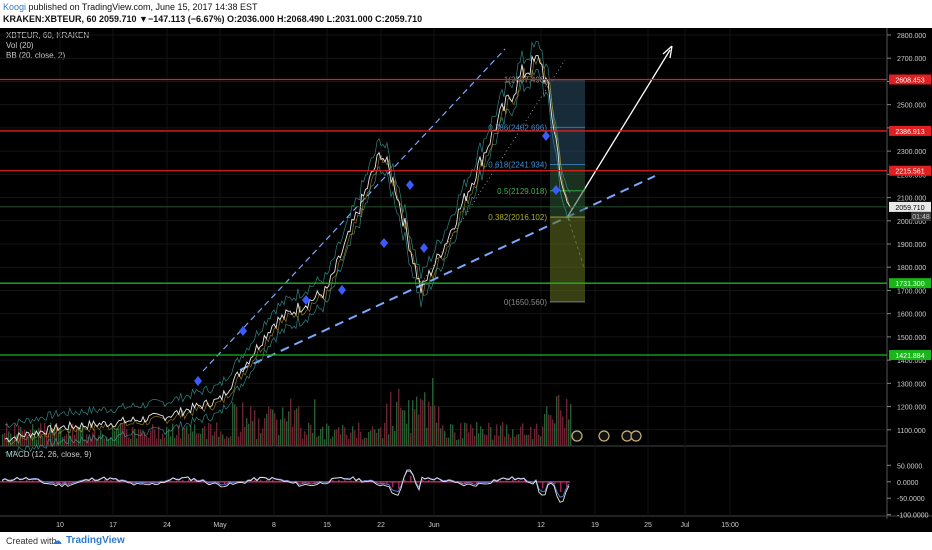 This screenshot has width=932, height=550. Describe the element at coordinates (910, 130) in the screenshot. I see `level-tag` at that location.